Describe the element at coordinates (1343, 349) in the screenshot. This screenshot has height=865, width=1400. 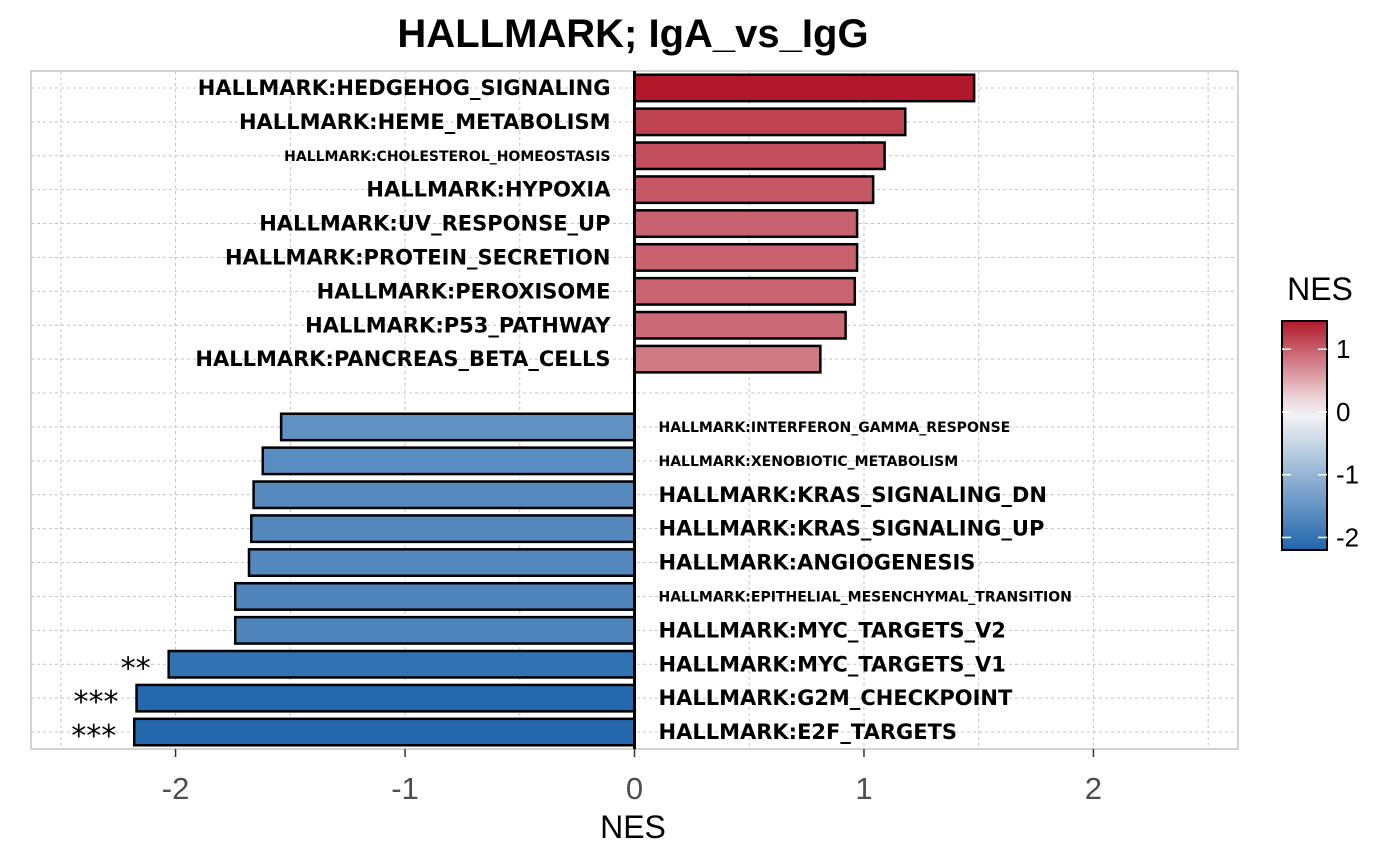
I see `legend-tick-label: 1` at that location.